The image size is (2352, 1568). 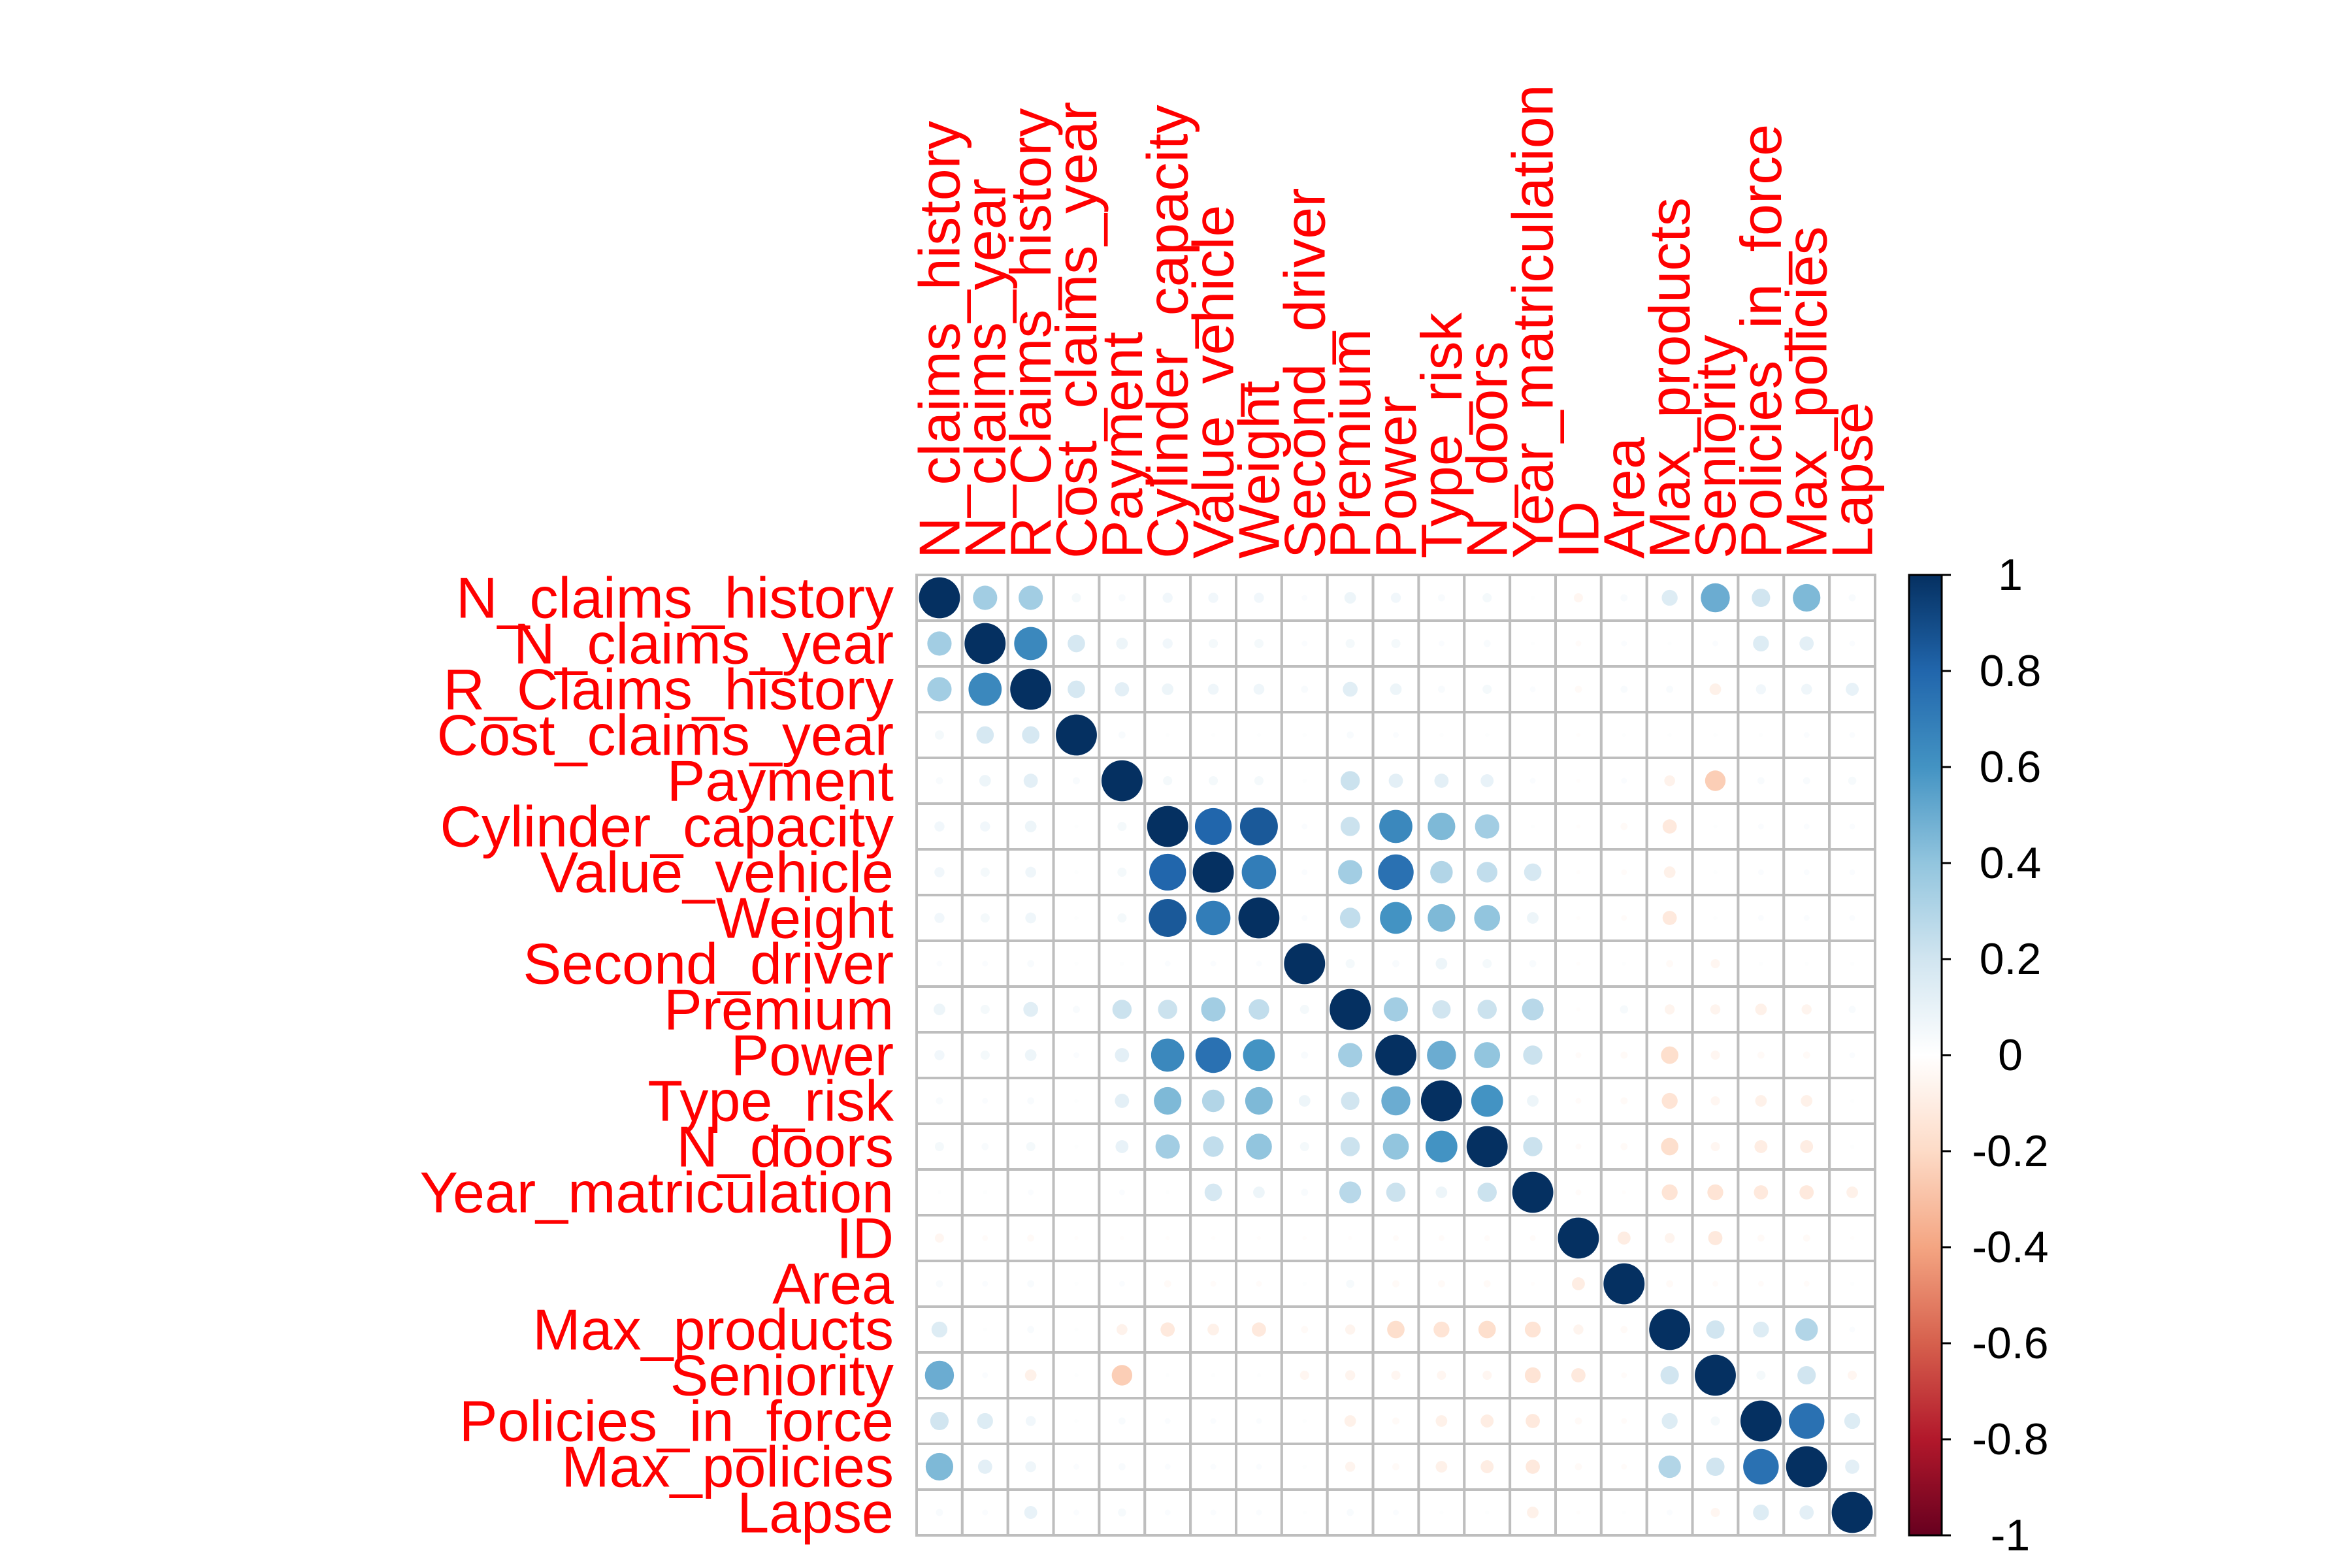 I want to click on row-label: Premium, so click(x=779, y=1009).